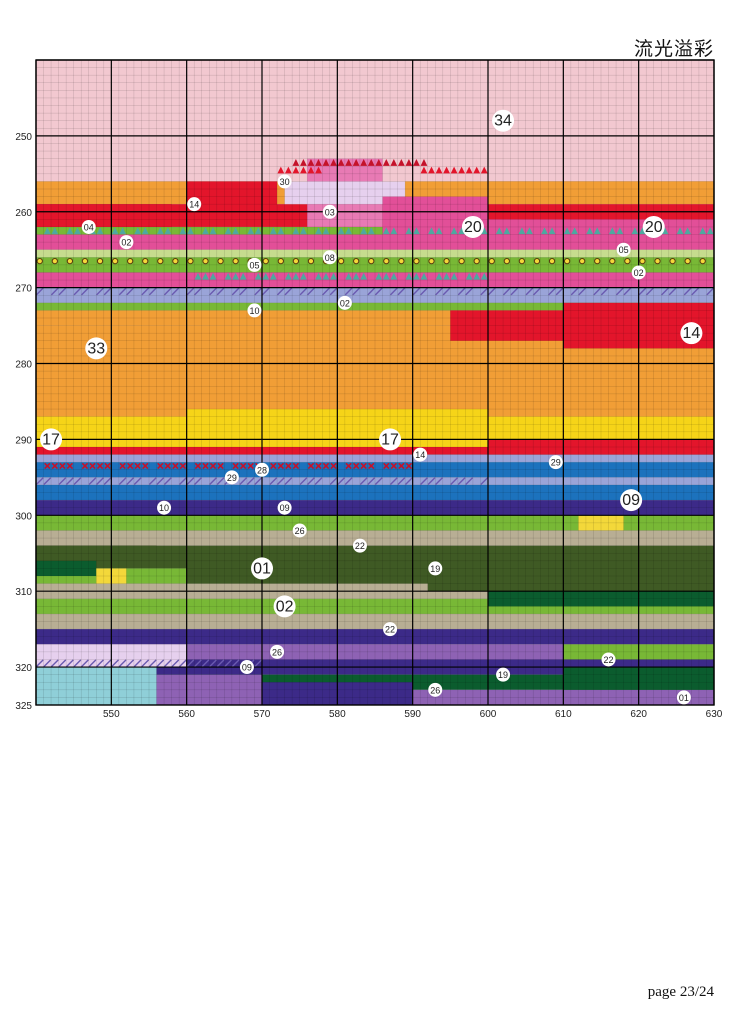 Image resolution: width=750 pixels, height=1027 pixels. I want to click on mountain-highlight, so click(345, 193).